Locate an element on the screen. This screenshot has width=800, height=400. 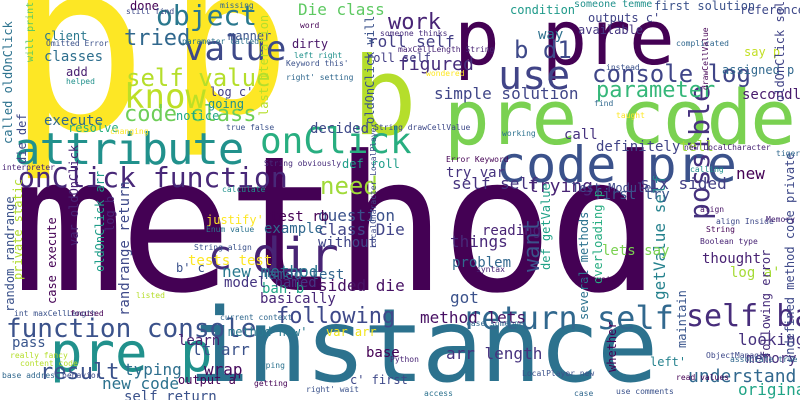
word-lt-arr: lt arr is located at coordinates (221, 349).